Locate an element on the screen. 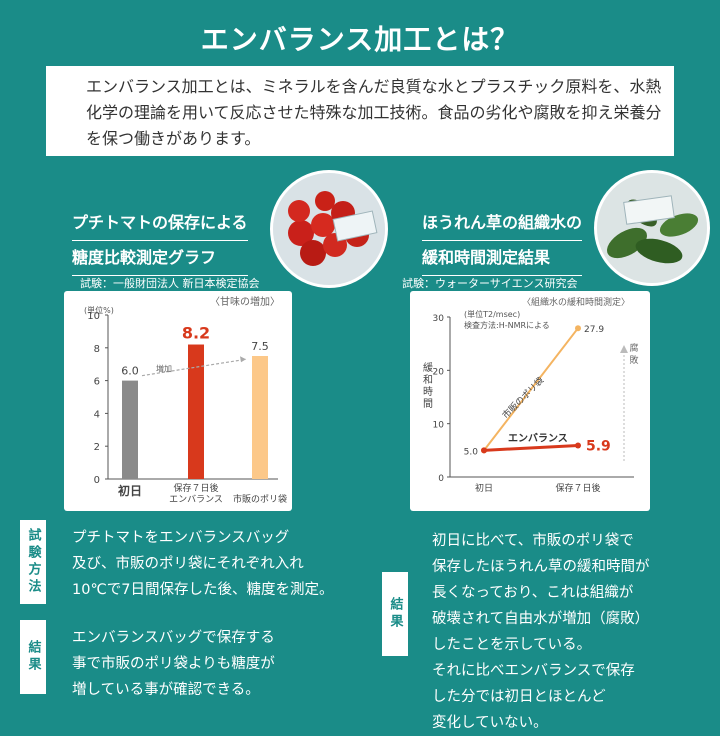 The height and width of the screenshot is (736, 720). chart2-y-tick-label: 10 is located at coordinates (439, 426).